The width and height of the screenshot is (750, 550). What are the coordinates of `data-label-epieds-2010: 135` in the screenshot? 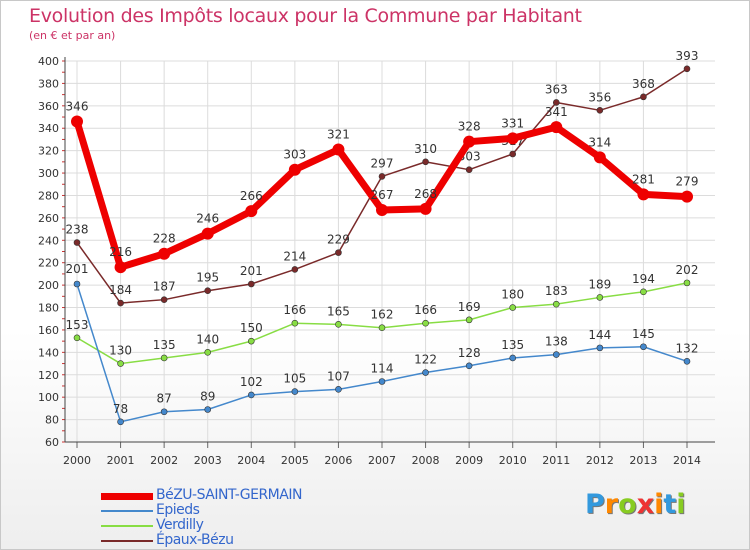 It's located at (512, 345).